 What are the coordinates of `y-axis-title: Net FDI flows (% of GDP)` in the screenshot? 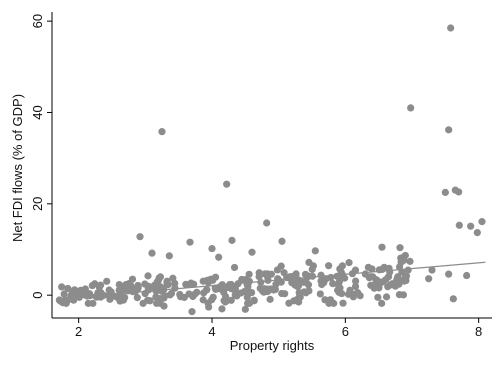 It's located at (17, 168).